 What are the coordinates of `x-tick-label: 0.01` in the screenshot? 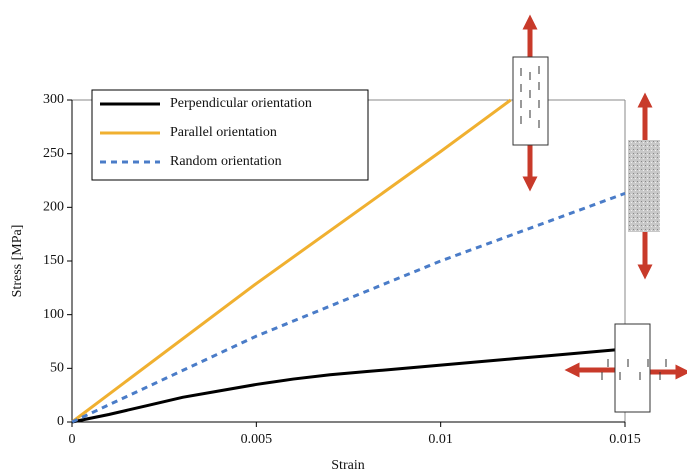 It's located at (440, 439).